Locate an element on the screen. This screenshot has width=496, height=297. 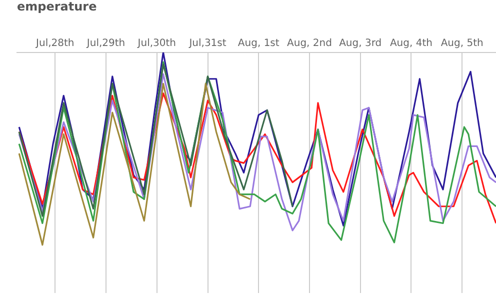
x-tick-label: Aug, 1st is located at coordinates (259, 43).